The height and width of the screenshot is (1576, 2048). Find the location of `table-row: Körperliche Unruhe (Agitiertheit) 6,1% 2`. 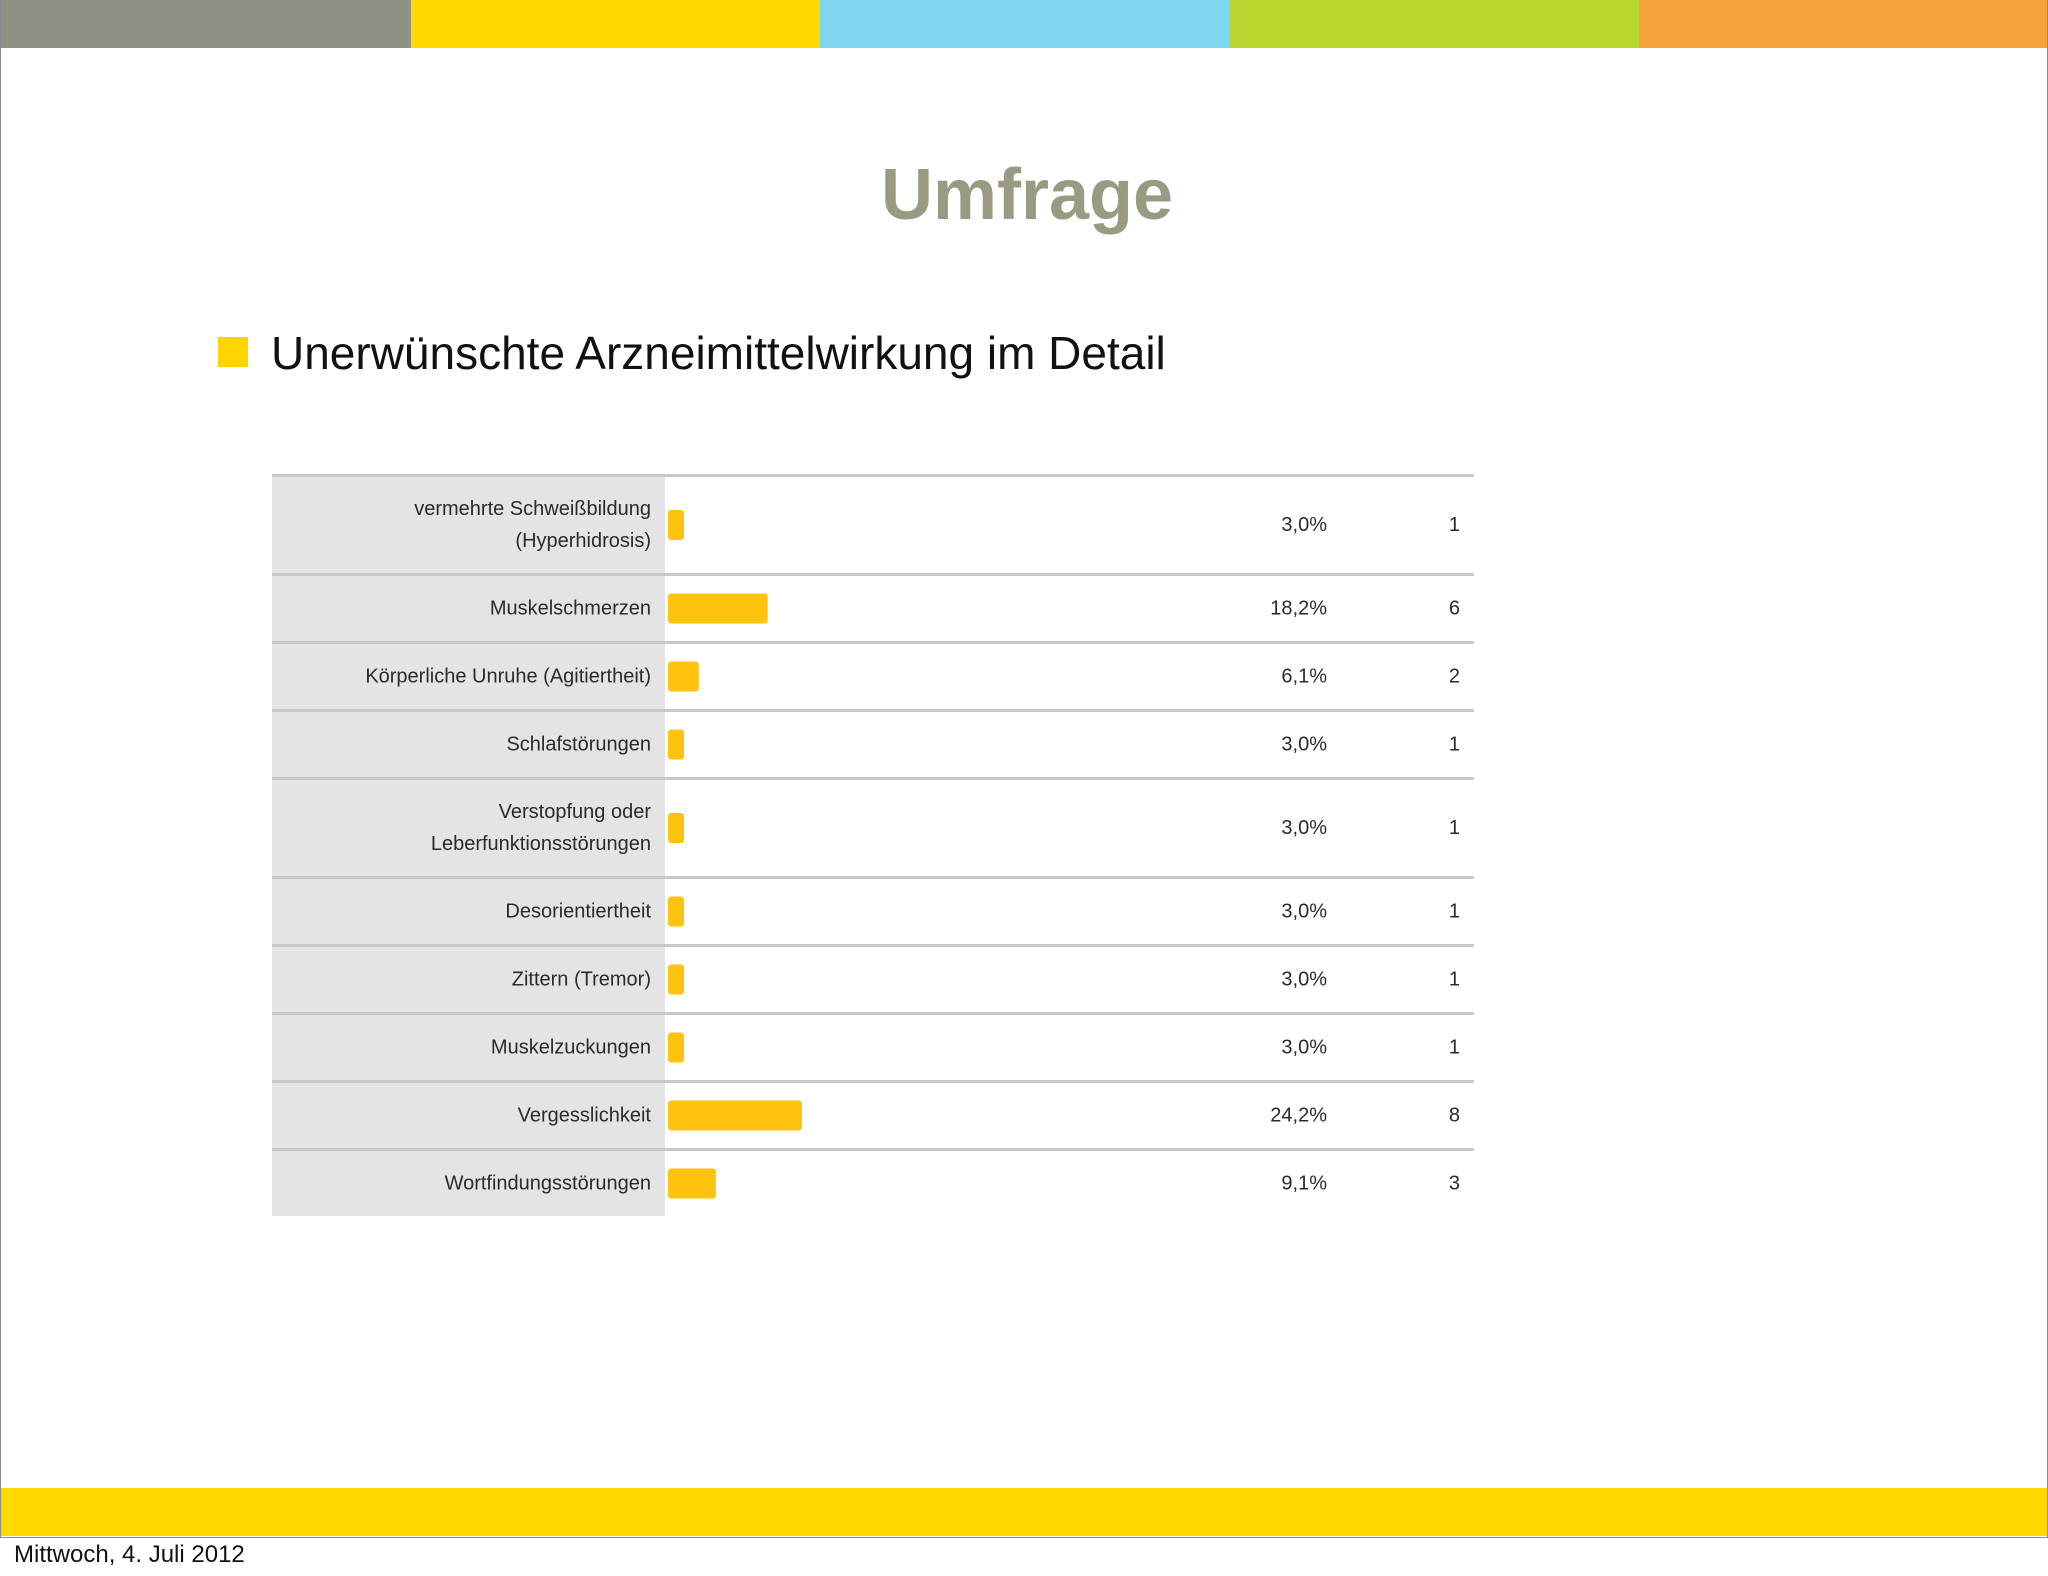

table-row: Körperliche Unruhe (Agitiertheit) 6,1% 2 is located at coordinates (866, 676).